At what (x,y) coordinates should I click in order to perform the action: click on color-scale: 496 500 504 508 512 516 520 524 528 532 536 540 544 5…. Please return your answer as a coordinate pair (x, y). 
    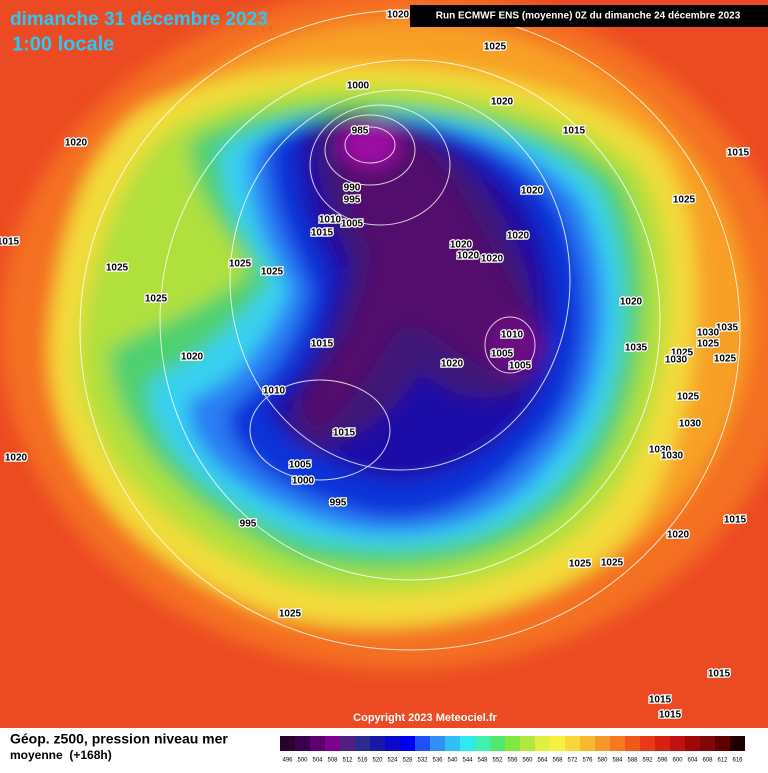
    Looking at the image, I should click on (512, 750).